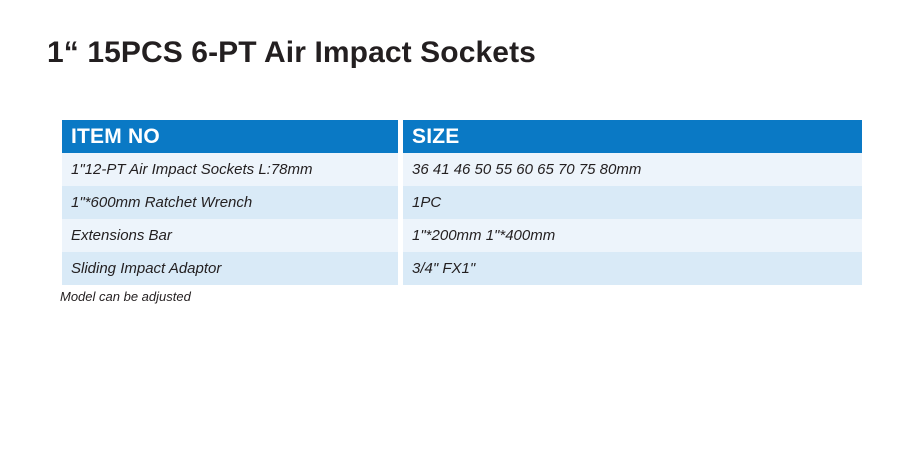 The width and height of the screenshot is (921, 450). Describe the element at coordinates (527, 169) in the screenshot. I see `table-cell-text: 36 41 46 50 55 60 65 70 75 80mm` at that location.